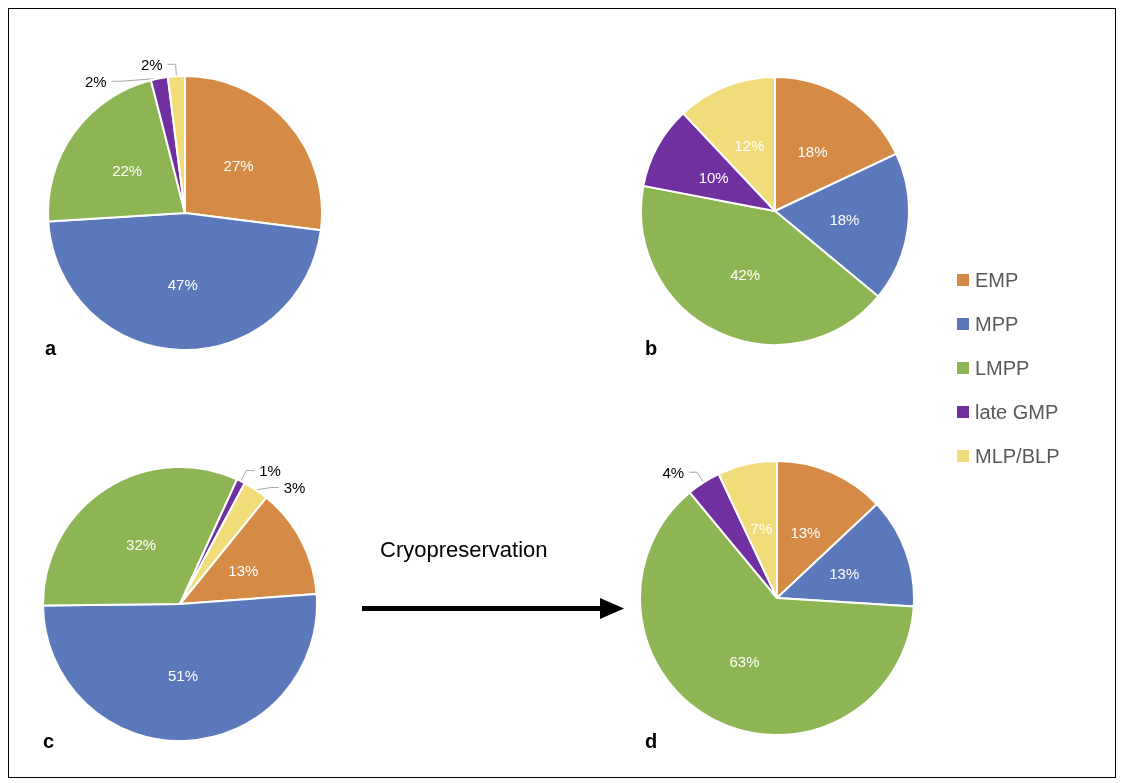  I want to click on data-label: 22%, so click(127, 171).